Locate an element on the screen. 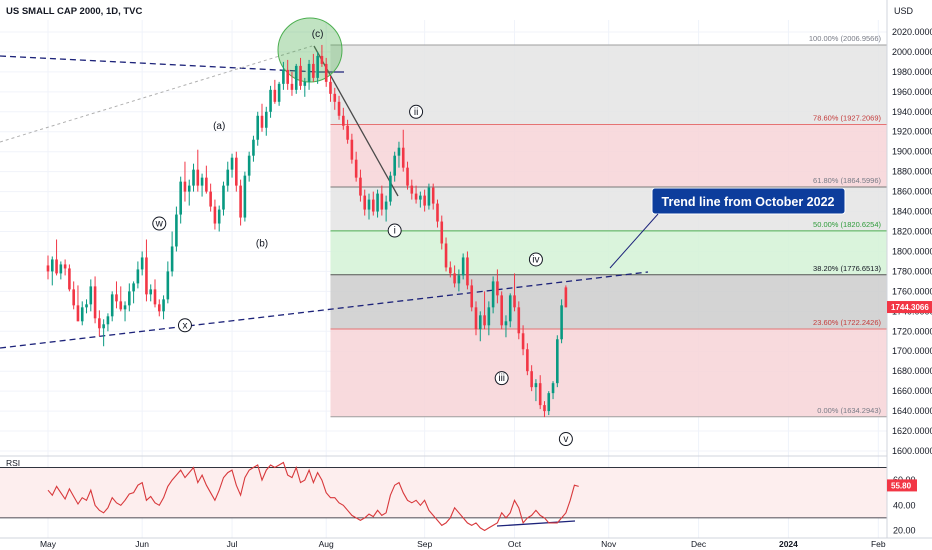 Image resolution: width=932 pixels, height=550 pixels. wave-label: x is located at coordinates (184, 325).